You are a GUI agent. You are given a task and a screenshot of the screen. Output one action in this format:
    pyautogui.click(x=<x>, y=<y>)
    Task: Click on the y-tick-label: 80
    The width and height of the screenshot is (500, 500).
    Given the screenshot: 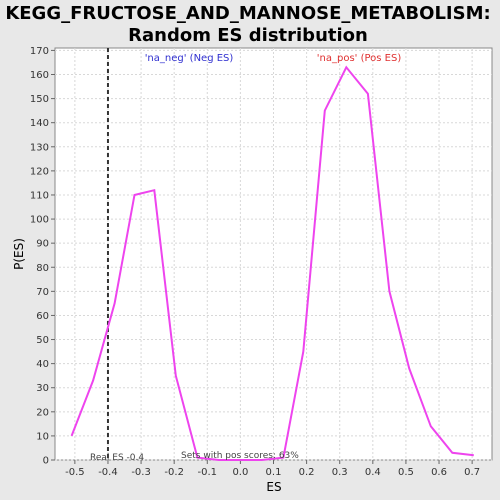 What is the action you would take?
    pyautogui.click(x=42, y=268)
    